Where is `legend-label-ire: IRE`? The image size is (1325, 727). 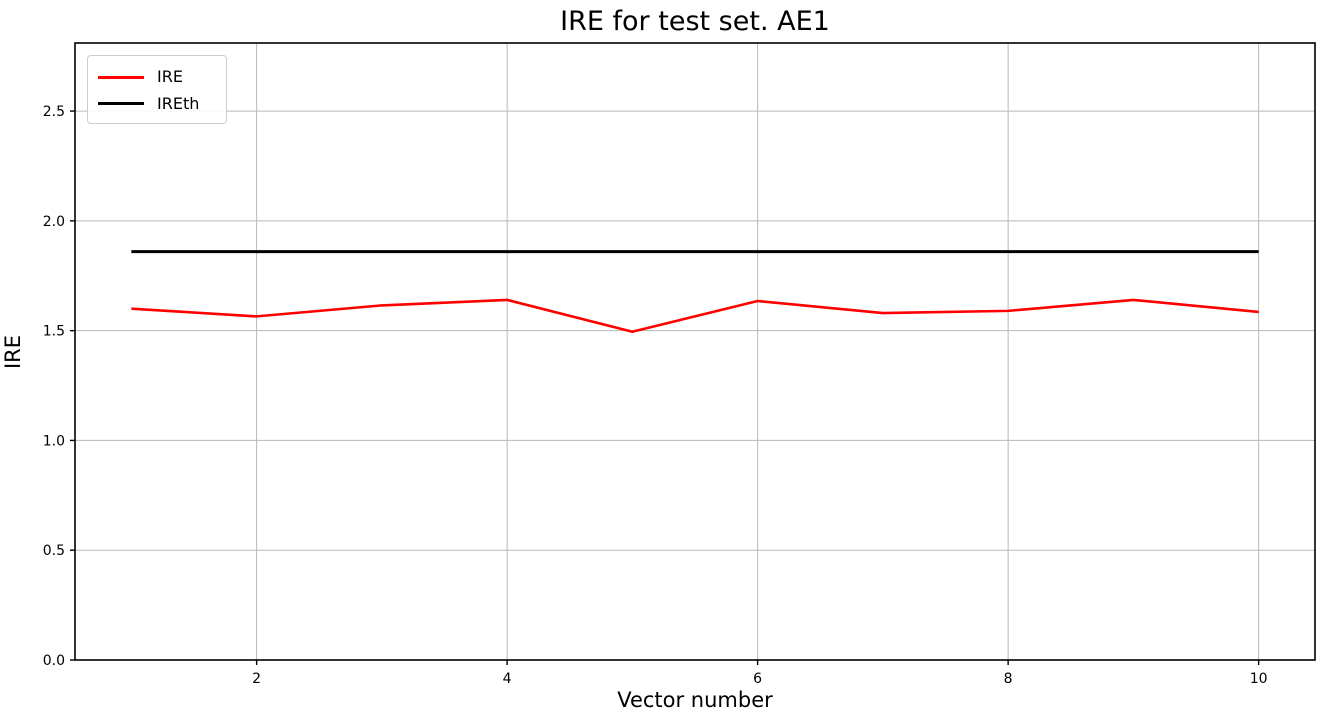 legend-label-ire: IRE is located at coordinates (170, 77).